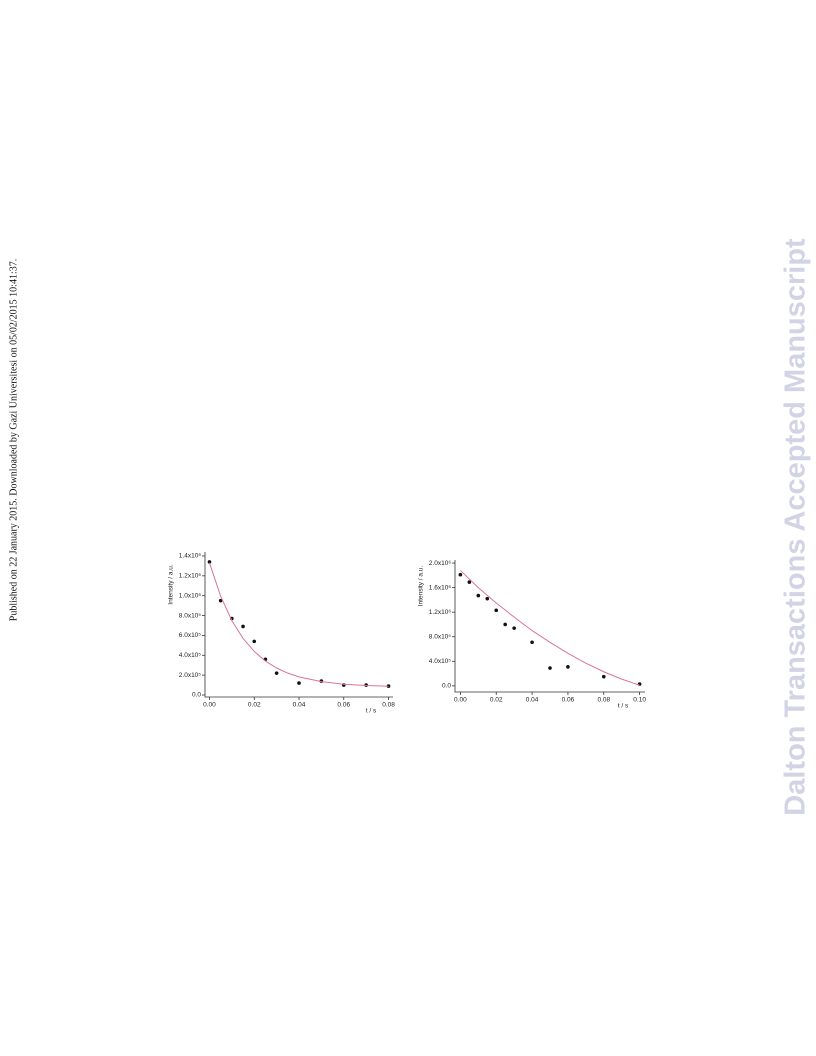  What do you see at coordinates (796, 527) in the screenshot?
I see `watermark: Dalton Transactions Accepted Manuscript` at bounding box center [796, 527].